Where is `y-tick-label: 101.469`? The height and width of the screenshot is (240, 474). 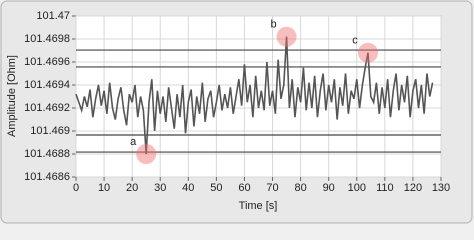
y-tick-label: 101.469 is located at coordinates (50, 131).